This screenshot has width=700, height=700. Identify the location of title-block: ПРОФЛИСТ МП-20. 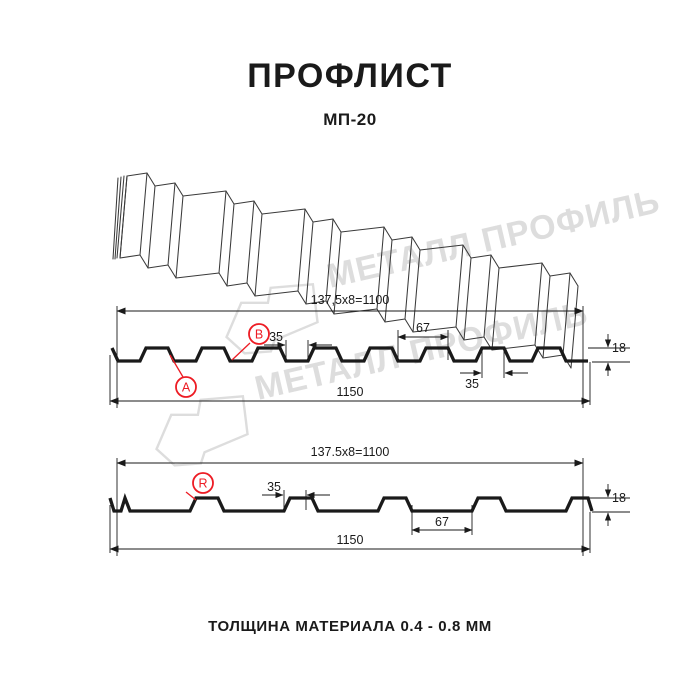
(350, 93).